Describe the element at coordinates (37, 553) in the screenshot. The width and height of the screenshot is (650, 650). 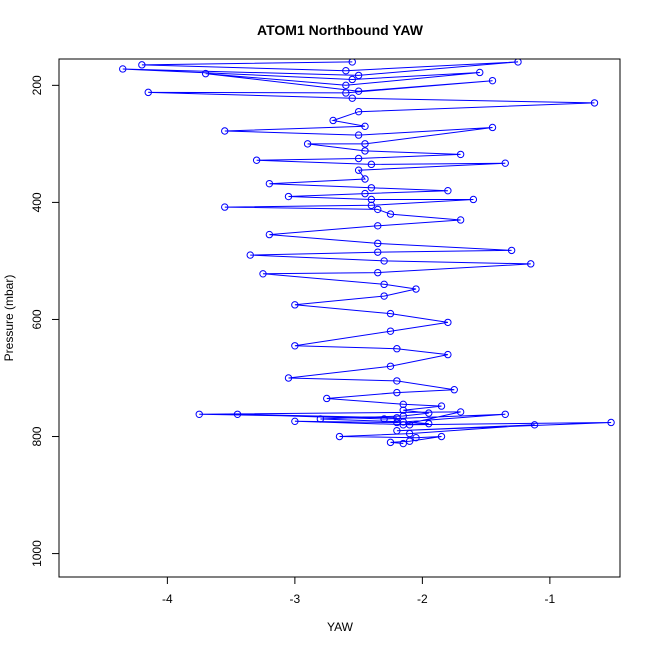
I see `y-tick-label: 1000` at that location.